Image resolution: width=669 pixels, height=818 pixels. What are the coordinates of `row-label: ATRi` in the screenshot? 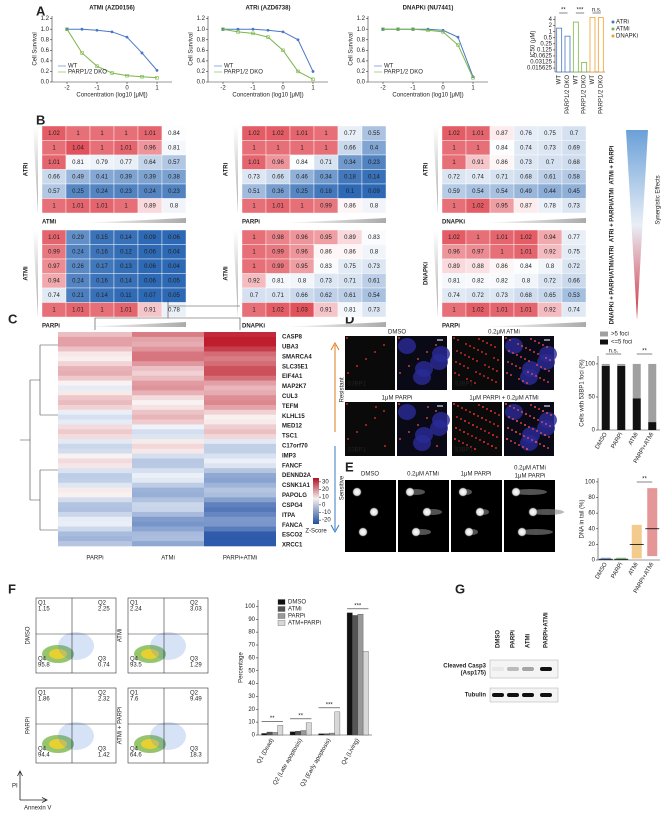 It's located at (427, 169).